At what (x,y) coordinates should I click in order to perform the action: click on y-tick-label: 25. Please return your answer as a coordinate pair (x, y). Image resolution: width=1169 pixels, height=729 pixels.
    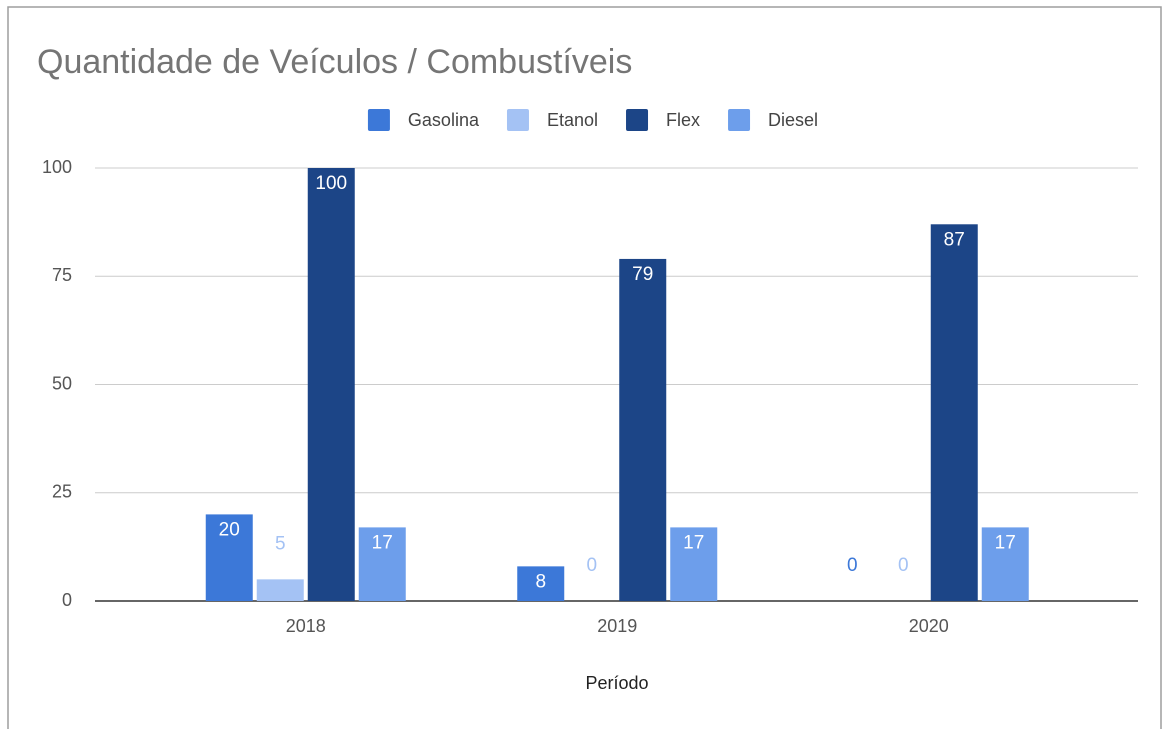
    Looking at the image, I should click on (62, 492).